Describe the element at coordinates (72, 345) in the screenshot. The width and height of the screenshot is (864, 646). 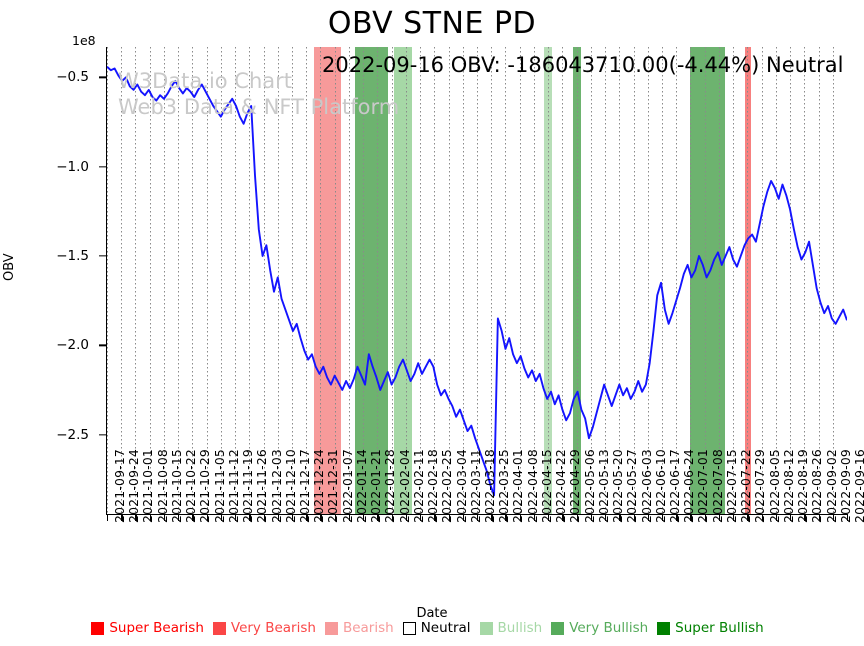
I see `y-tick-label: −2.0` at that location.